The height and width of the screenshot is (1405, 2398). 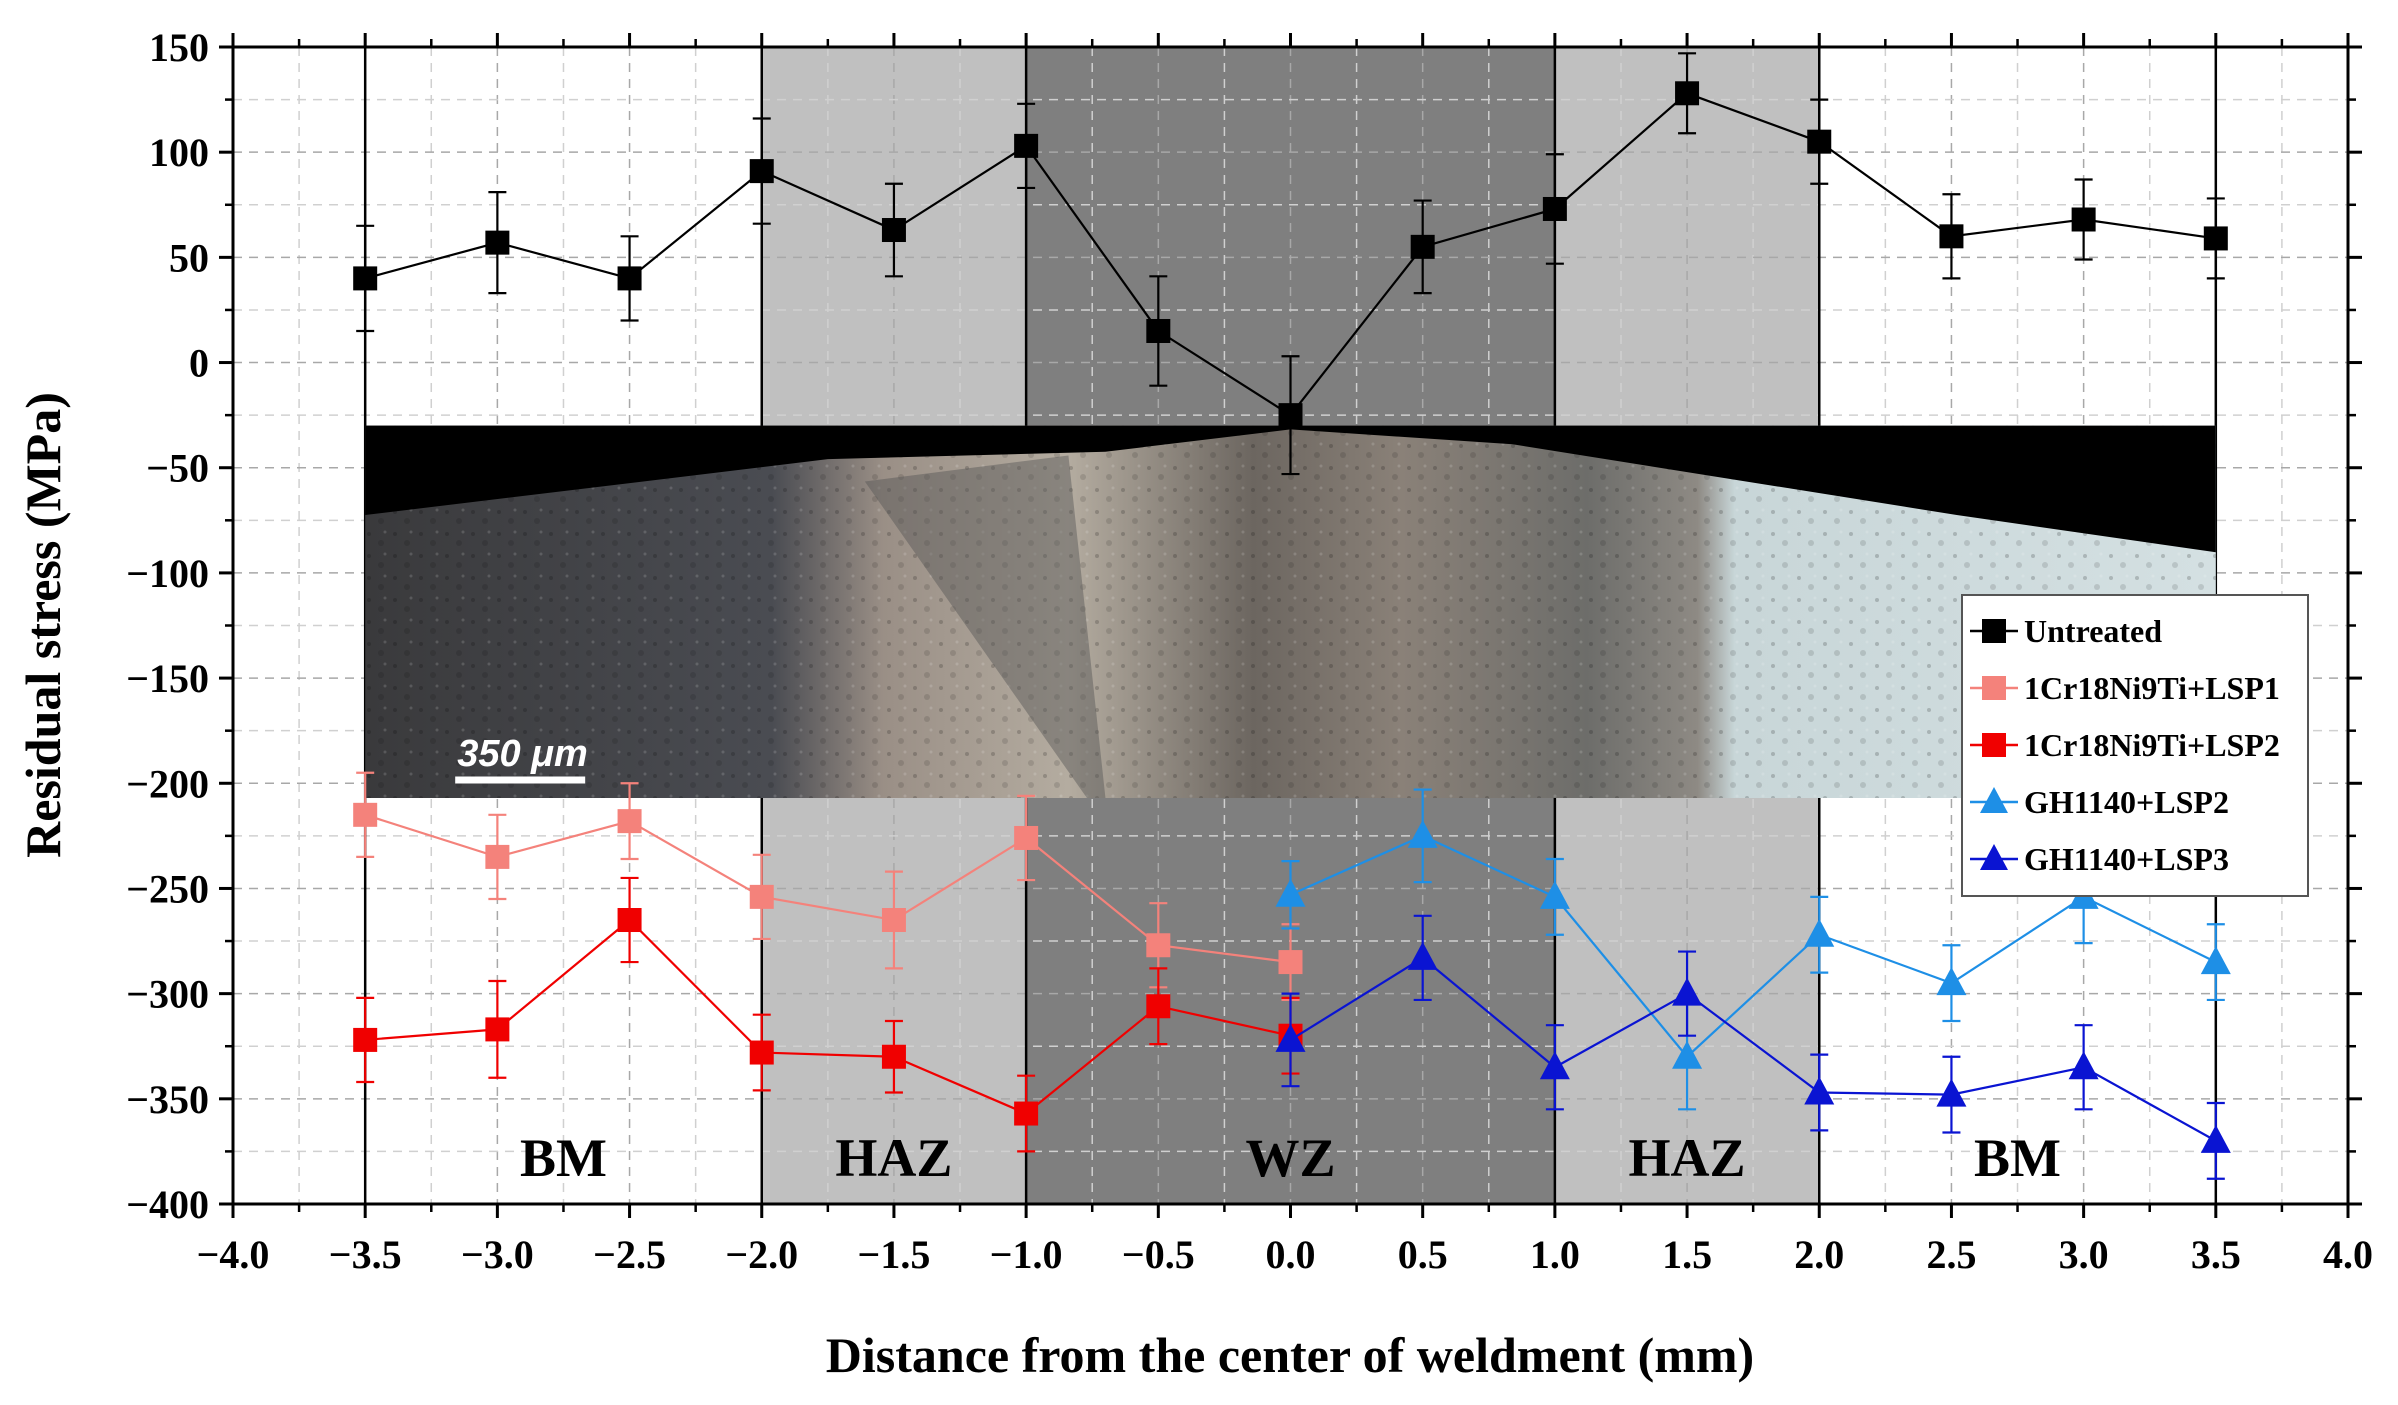 I want to click on x-tick-label: 3.5, so click(x=2216, y=1254).